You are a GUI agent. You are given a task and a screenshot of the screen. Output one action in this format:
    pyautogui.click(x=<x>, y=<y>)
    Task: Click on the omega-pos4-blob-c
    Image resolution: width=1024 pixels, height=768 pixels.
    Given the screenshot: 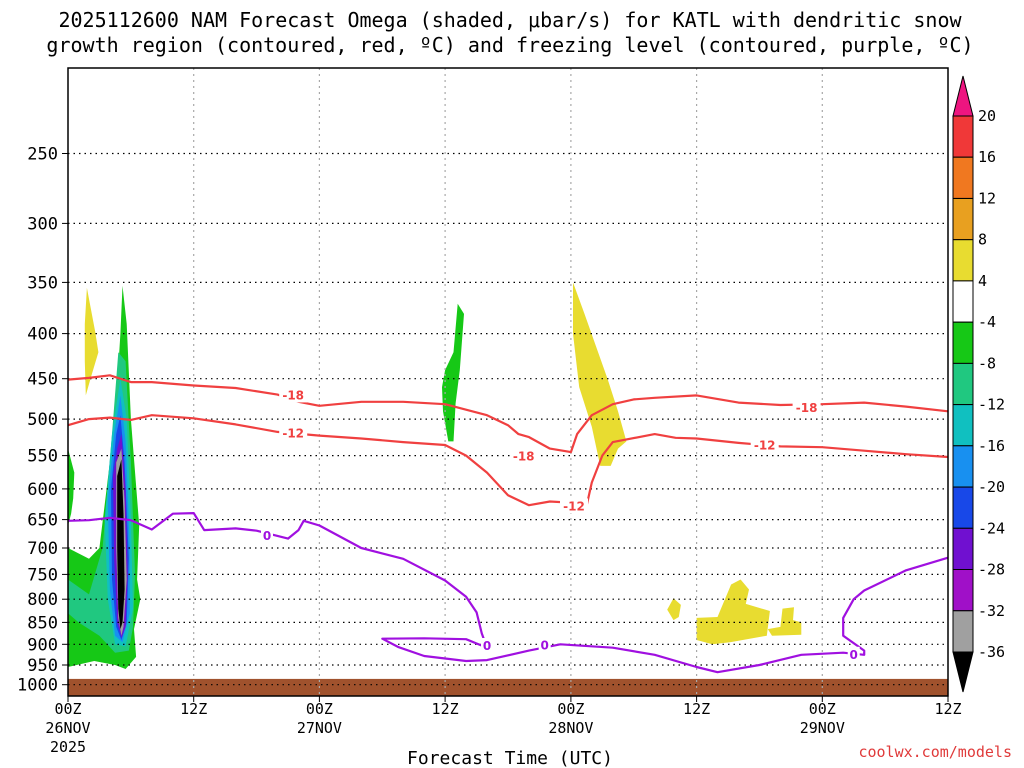 What is the action you would take?
    pyautogui.click(x=784, y=621)
    